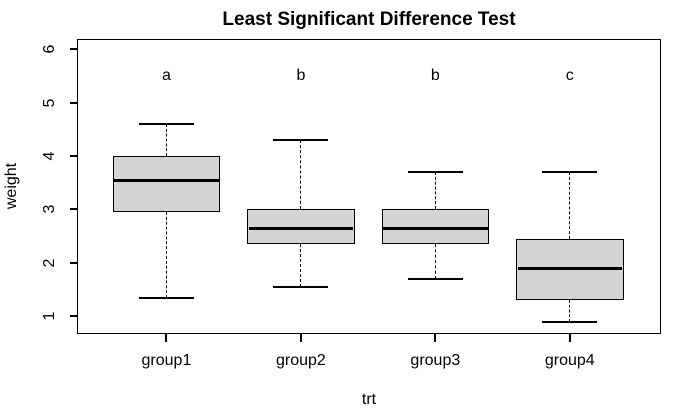 The height and width of the screenshot is (417, 690). Describe the element at coordinates (570, 311) in the screenshot. I see `whisker-lower-group4` at that location.